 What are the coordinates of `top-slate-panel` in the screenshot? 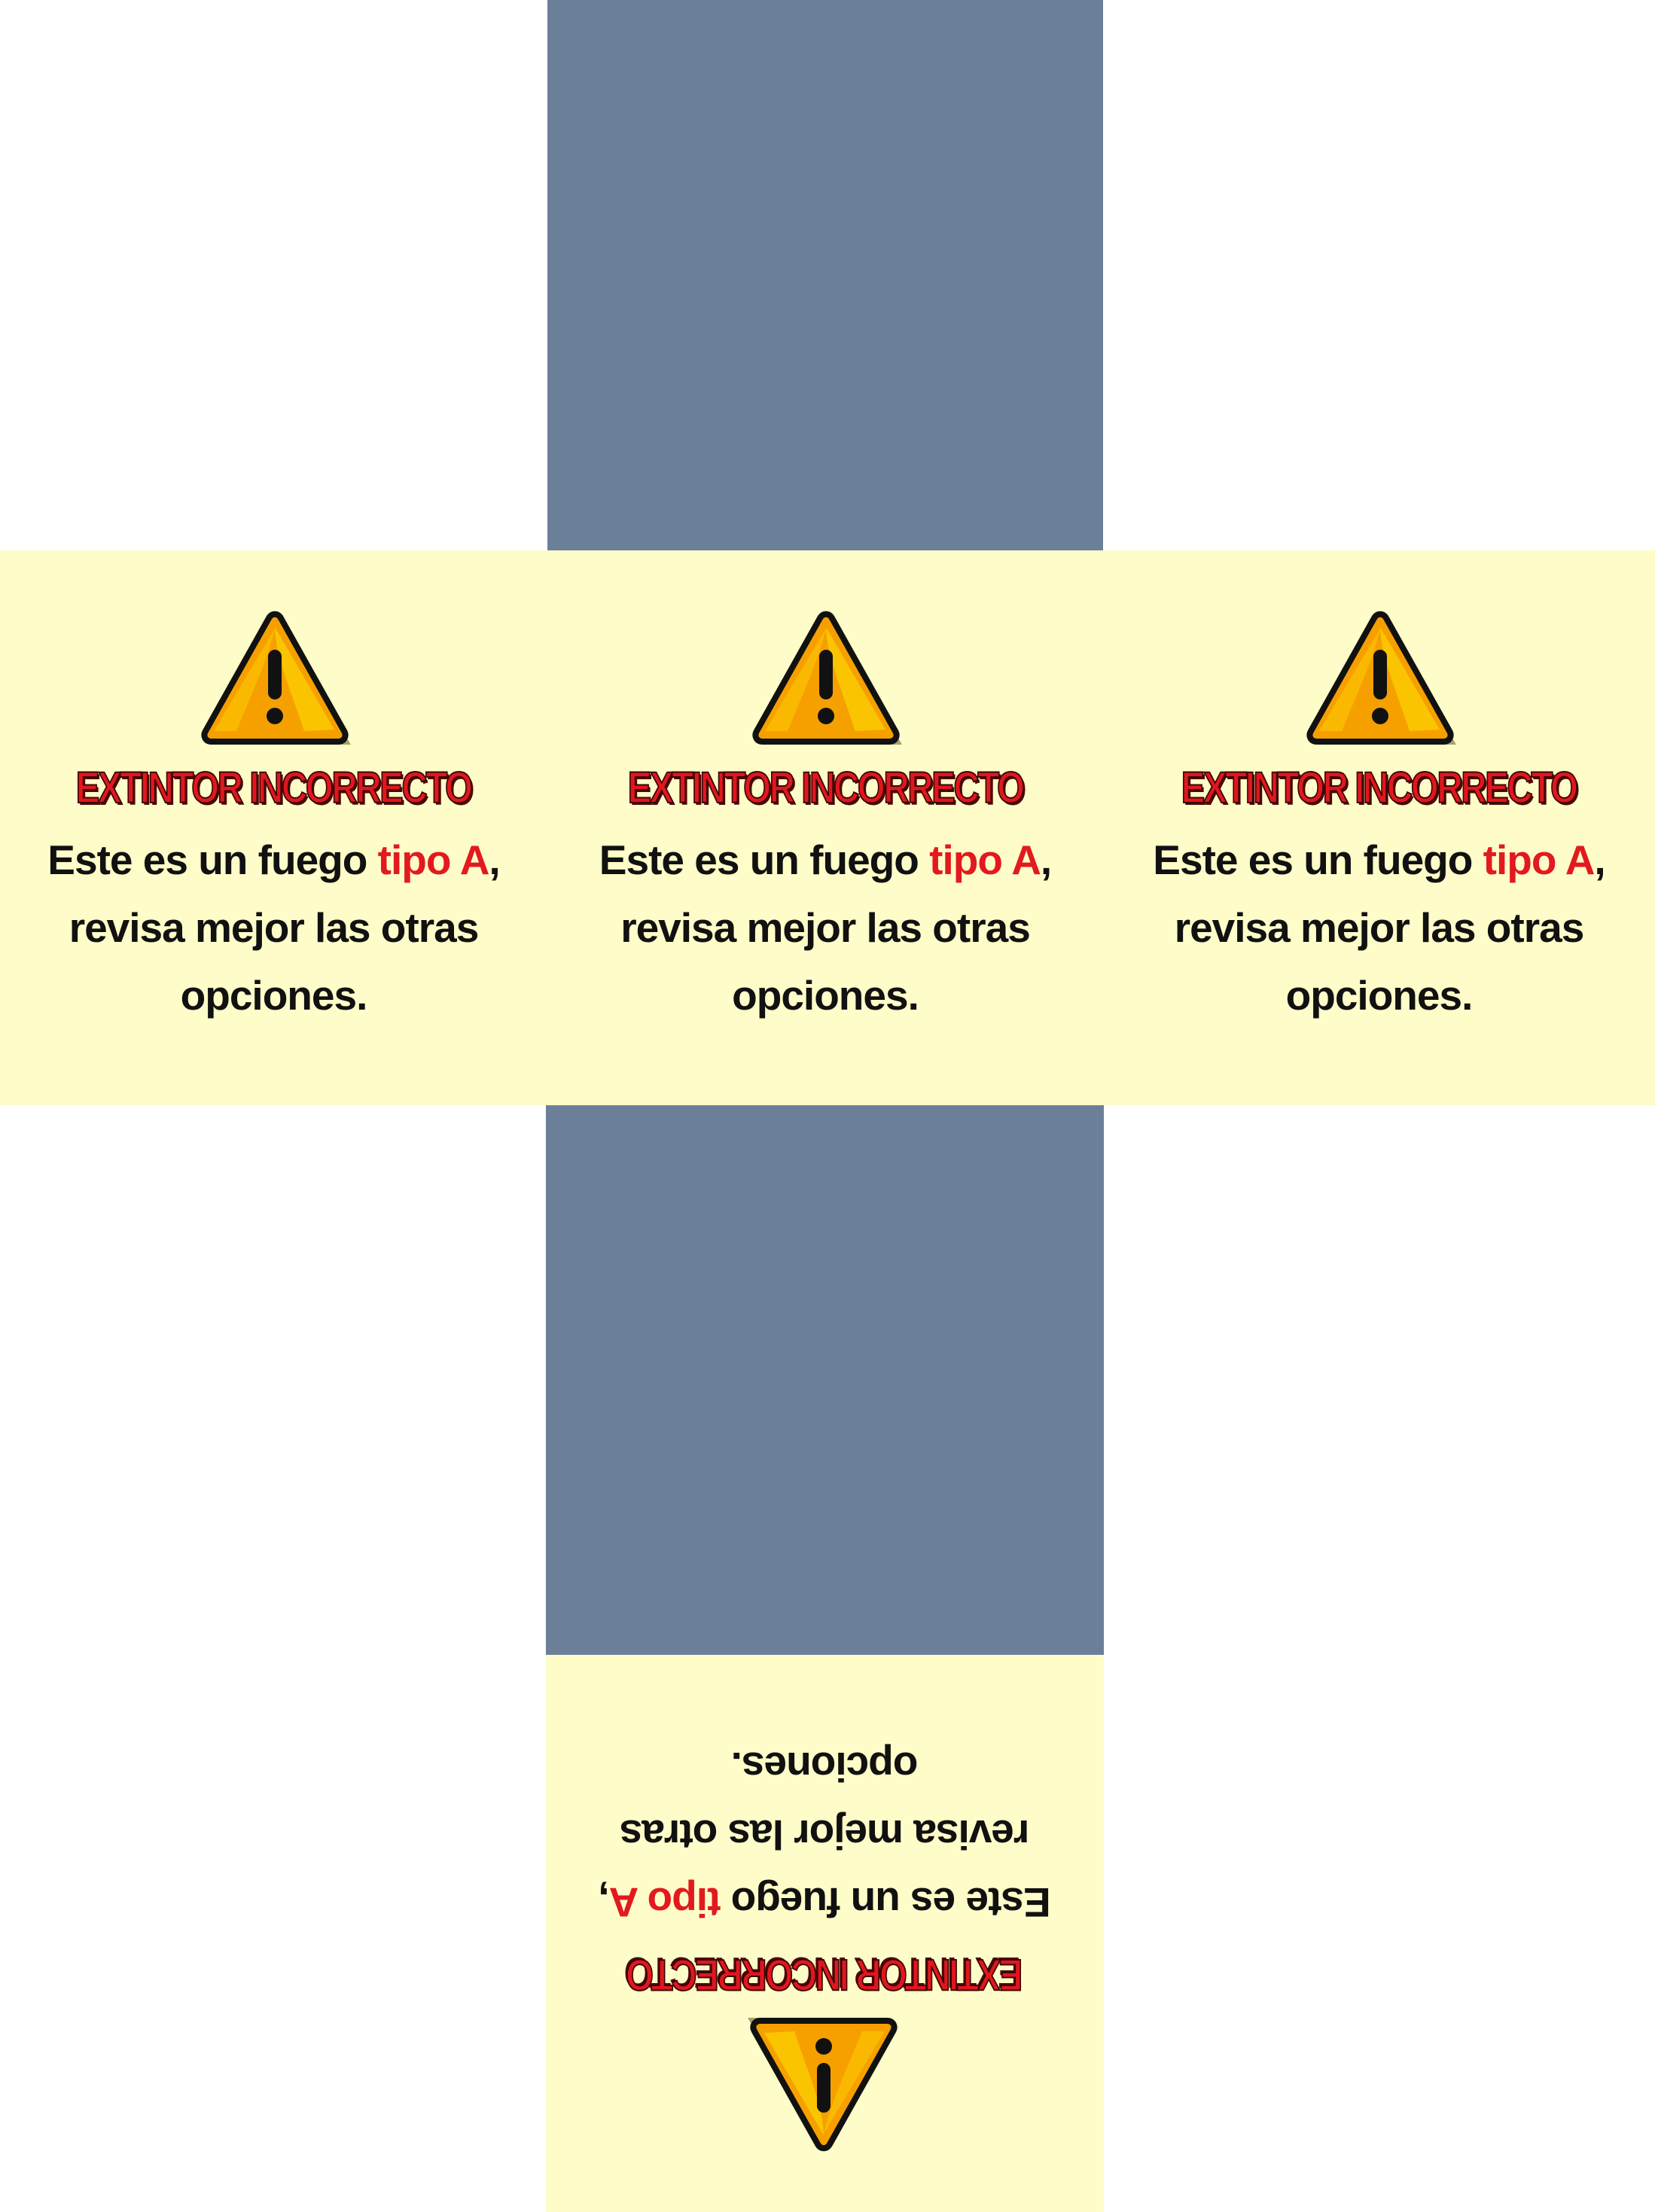 It's located at (825, 275).